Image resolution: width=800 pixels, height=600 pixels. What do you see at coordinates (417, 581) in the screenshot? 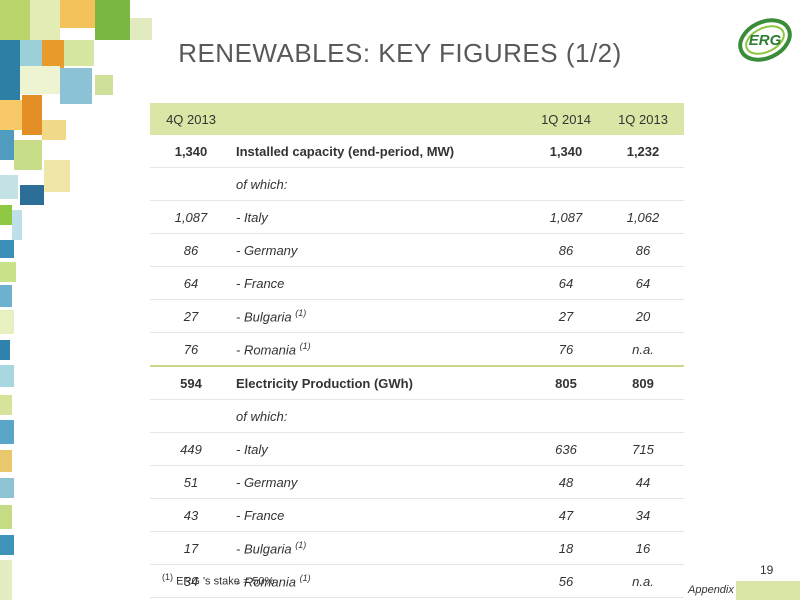
I see `table-row: 34 - Romania (1) 56 n.a.` at bounding box center [417, 581].